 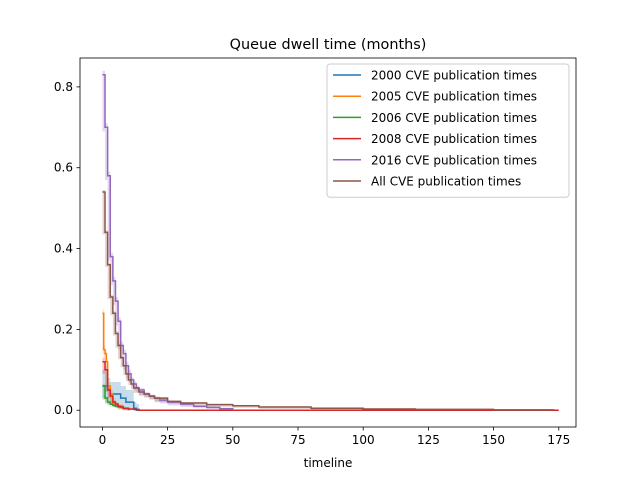 What do you see at coordinates (334, 437) in the screenshot?
I see `x-axis: 0 25 50 75 100 125 150 175` at bounding box center [334, 437].